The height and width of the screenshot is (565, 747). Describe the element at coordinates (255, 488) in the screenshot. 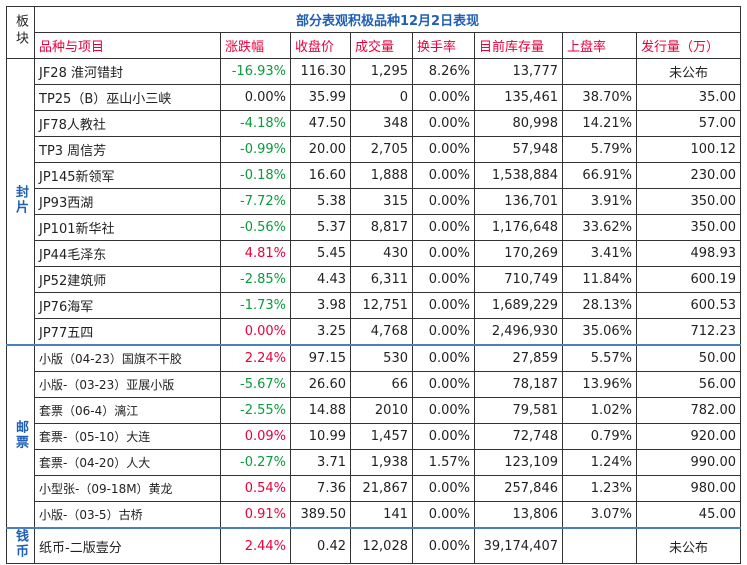

I see `cell: 0.54%` at that location.